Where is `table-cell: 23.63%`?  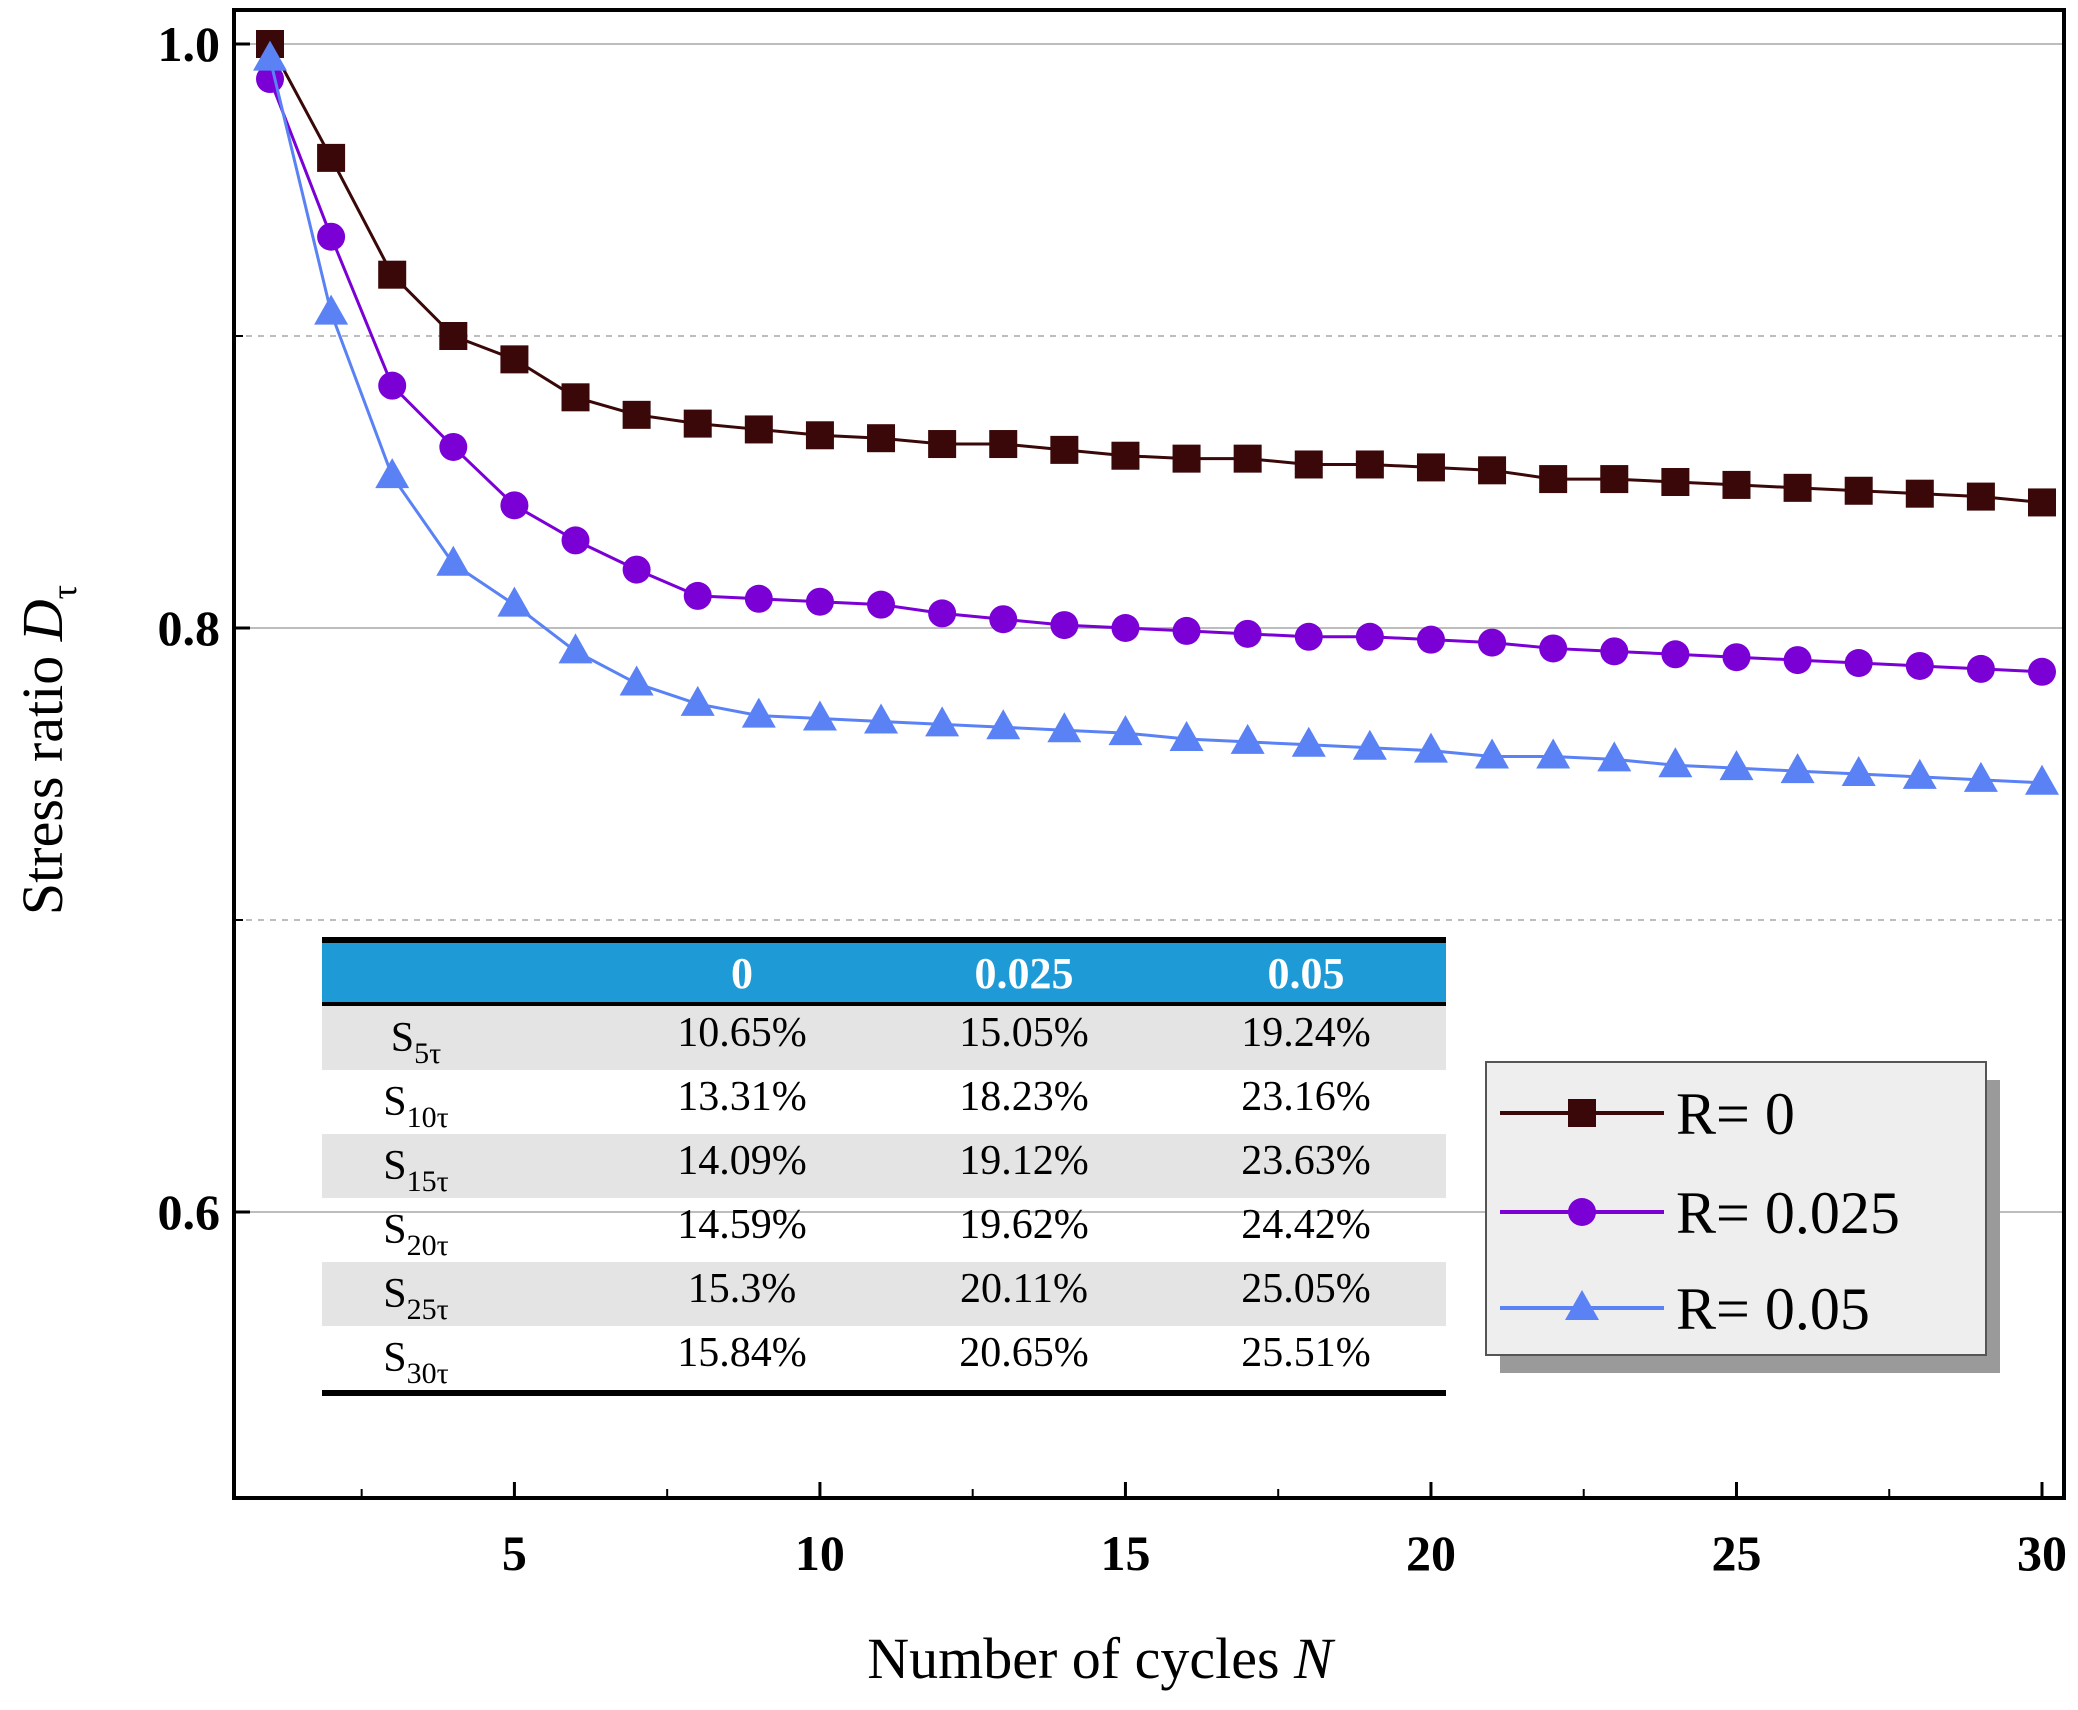 table-cell: 23.63% is located at coordinates (1306, 1161).